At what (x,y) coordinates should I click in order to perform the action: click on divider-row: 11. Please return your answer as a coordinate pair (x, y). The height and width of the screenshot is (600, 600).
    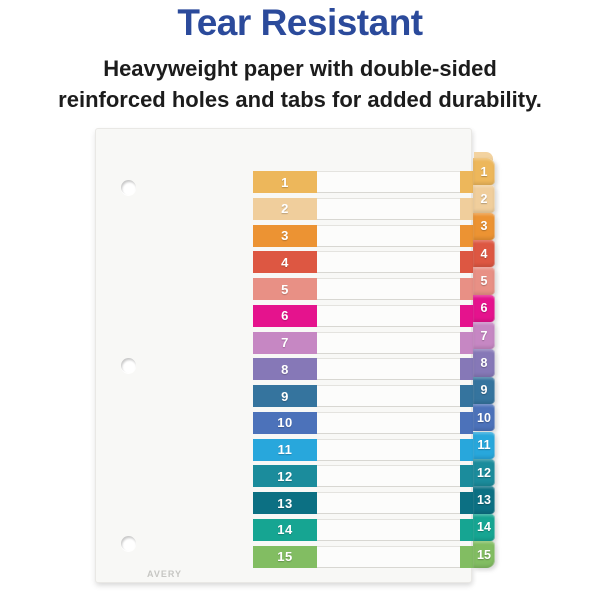
    Looking at the image, I should click on (363, 449).